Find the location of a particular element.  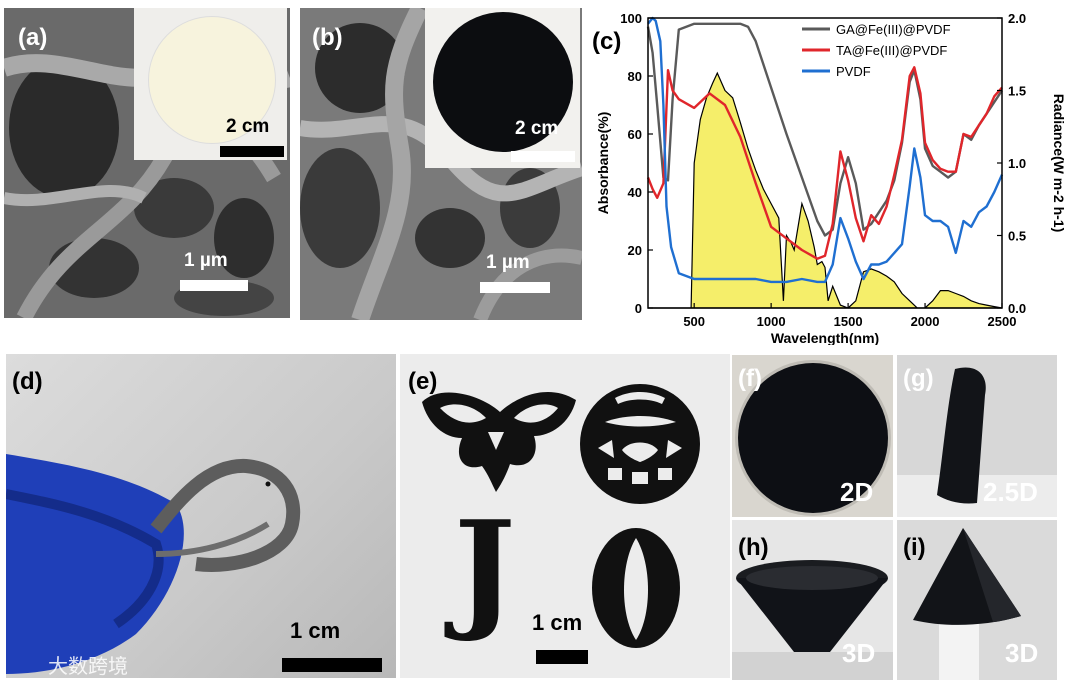

y-axis-label: Absorbance(%) is located at coordinates (603, 163).